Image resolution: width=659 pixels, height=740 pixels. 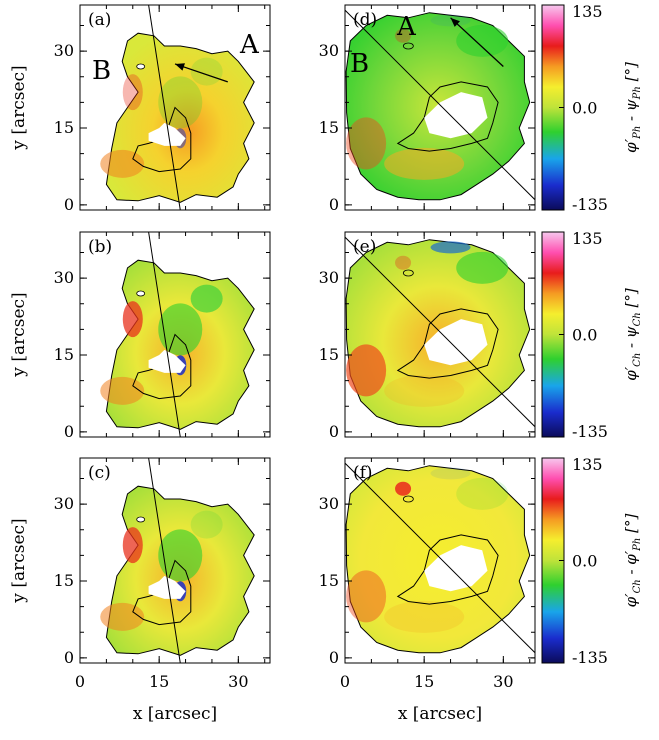 What do you see at coordinates (99, 20) in the screenshot?
I see `panel-tag-a: (a)` at bounding box center [99, 20].